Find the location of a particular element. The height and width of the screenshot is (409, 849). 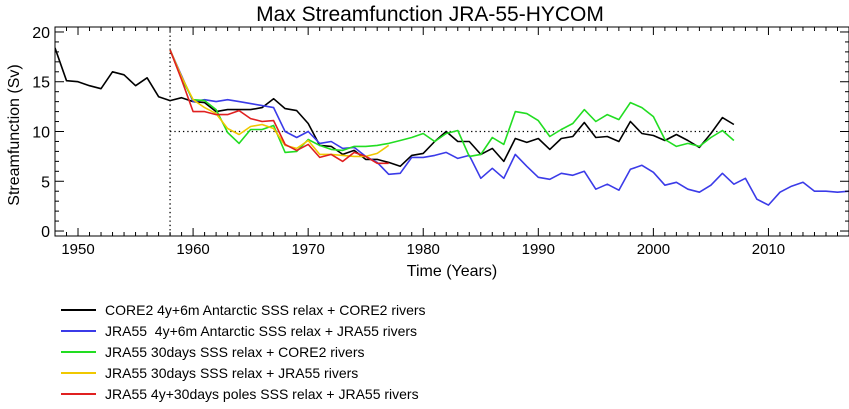

x-axis-label: Time (Years) is located at coordinates (452, 271).